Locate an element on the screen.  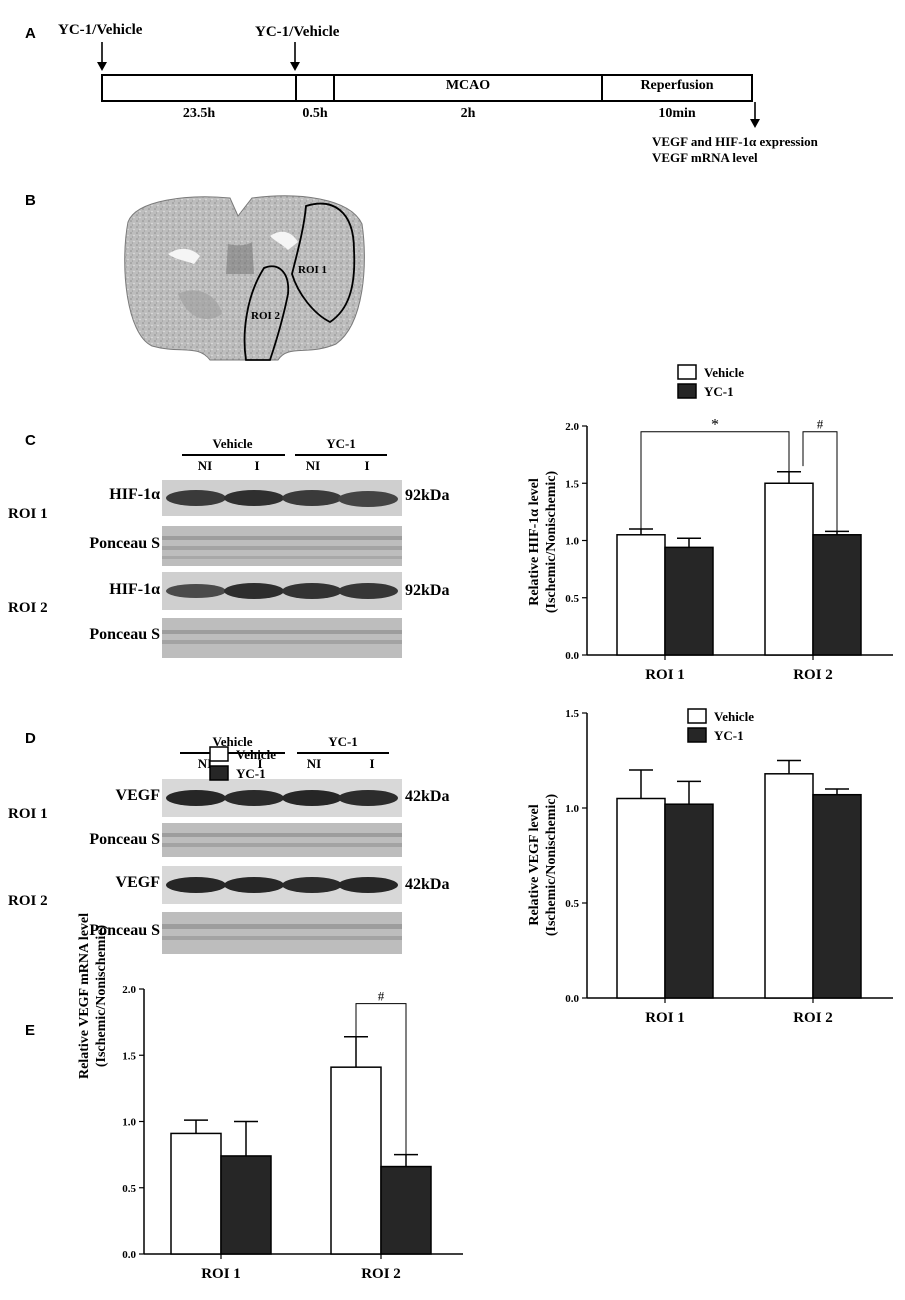
group-label-vehicle: Vehicle is located at coordinates (232, 443).